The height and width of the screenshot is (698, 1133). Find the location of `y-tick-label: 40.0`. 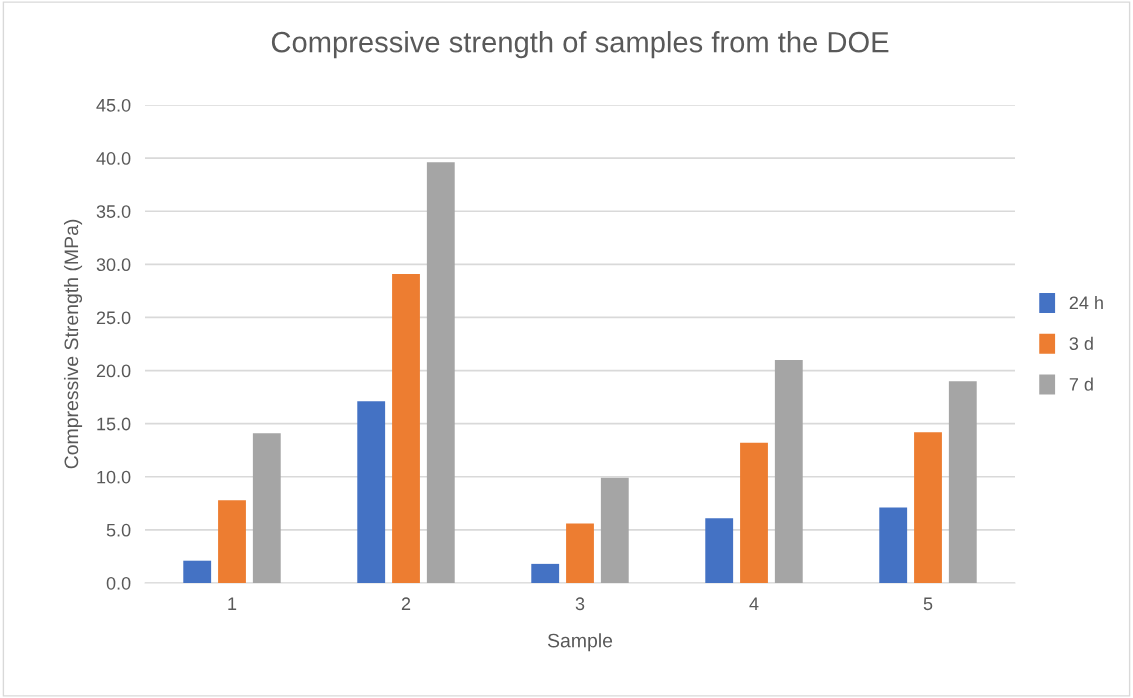

y-tick-label: 40.0 is located at coordinates (113, 158).